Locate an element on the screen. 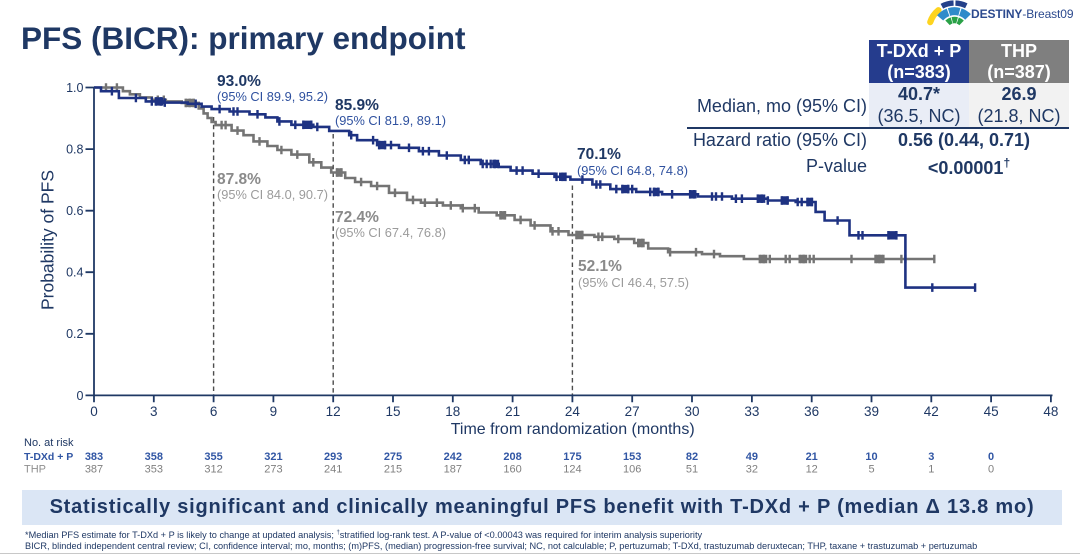  svg-text: T-DXd + P is located at coordinates (48, 457).